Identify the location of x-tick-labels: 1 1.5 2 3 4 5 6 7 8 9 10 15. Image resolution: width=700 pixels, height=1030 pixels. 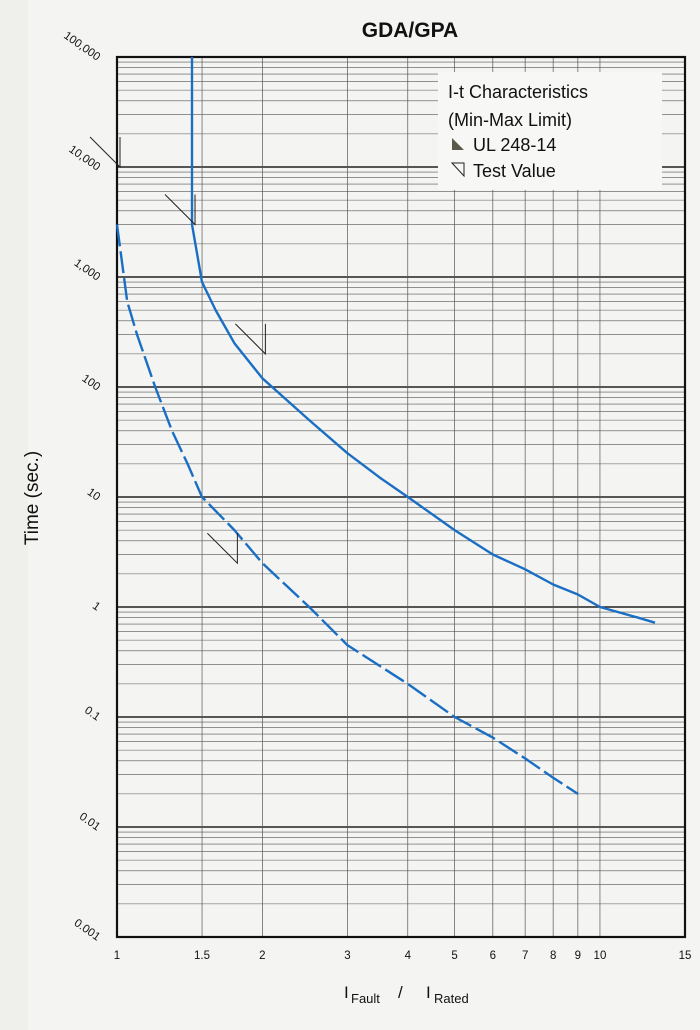
(403, 956).